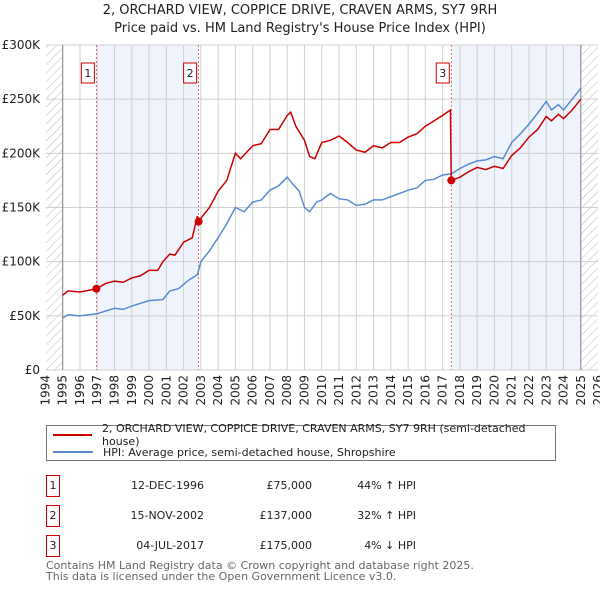 The height and width of the screenshot is (590, 600). What do you see at coordinates (425, 390) in the screenshot?
I see `x-tick-label: 2016` at bounding box center [425, 390].